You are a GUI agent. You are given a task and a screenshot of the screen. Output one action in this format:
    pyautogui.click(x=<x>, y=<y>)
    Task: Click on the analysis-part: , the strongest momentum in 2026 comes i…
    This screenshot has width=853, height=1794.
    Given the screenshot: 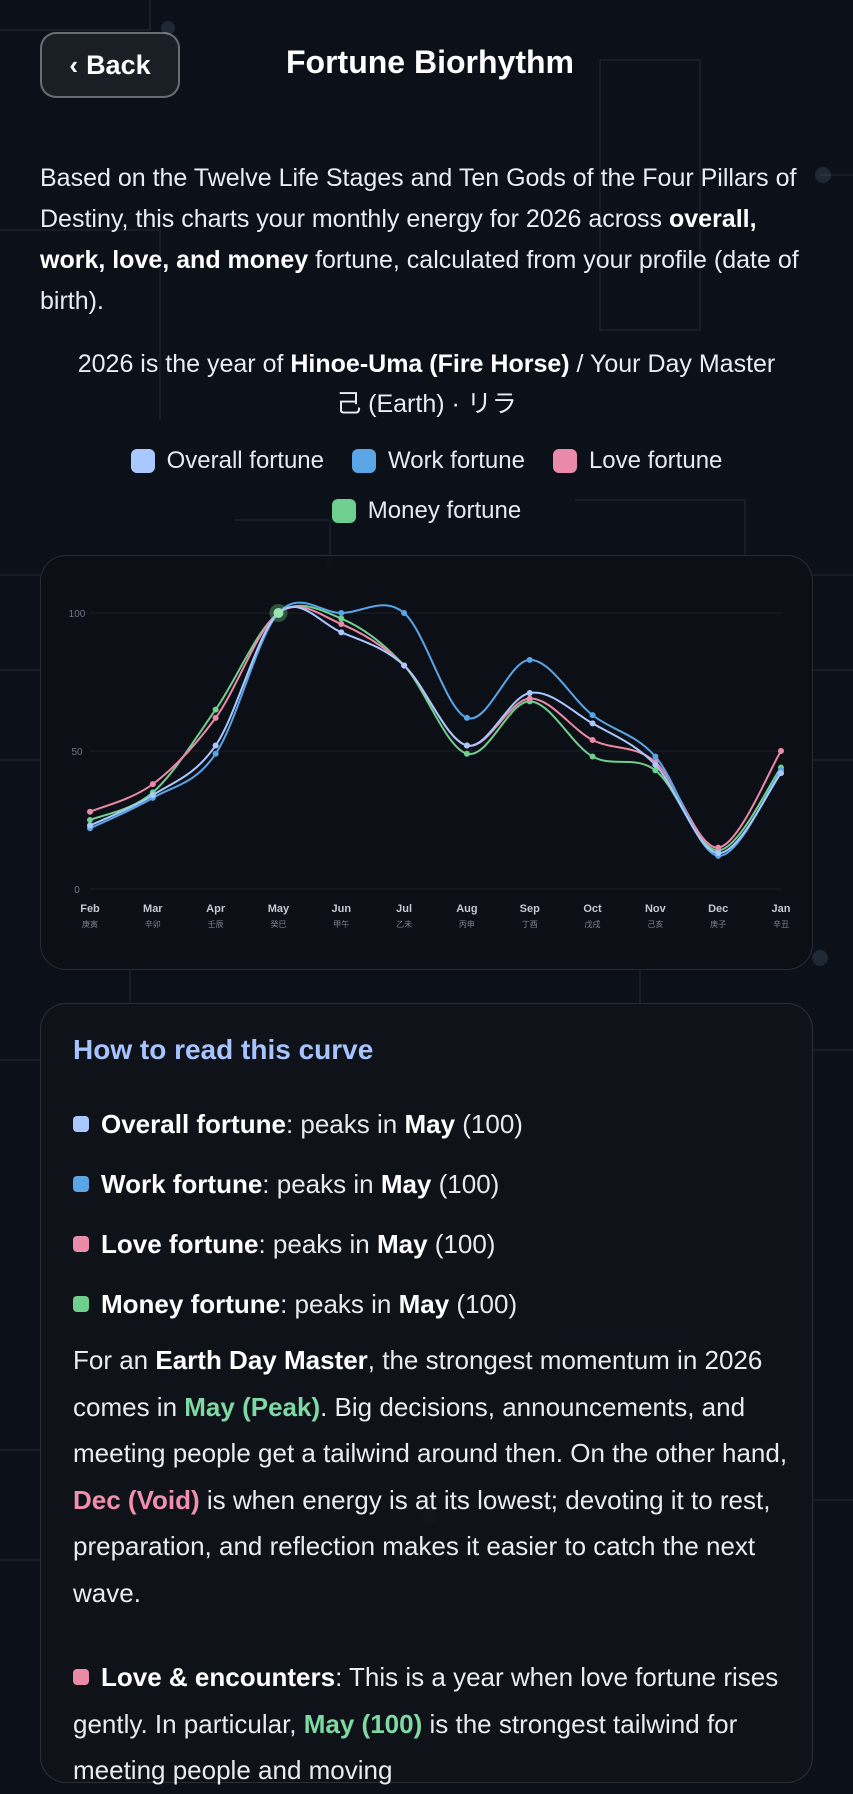 What is the action you would take?
    pyautogui.click(x=418, y=1383)
    